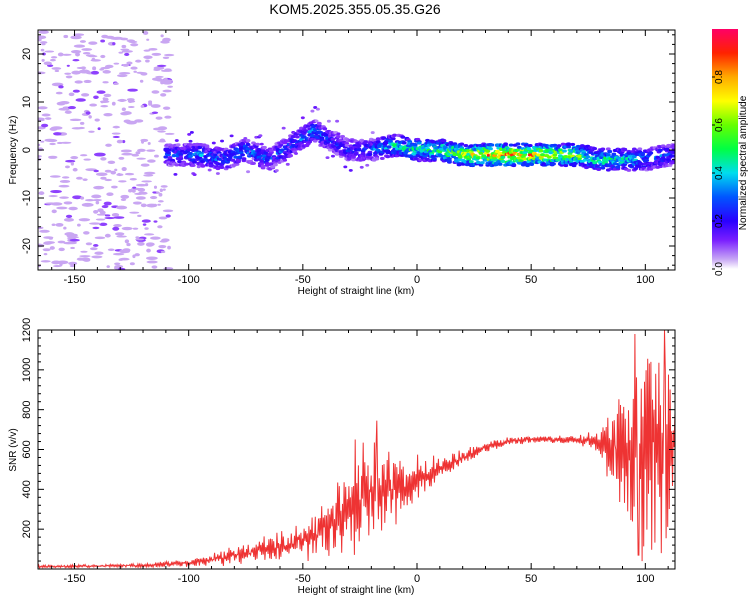 The height and width of the screenshot is (600, 750). What do you see at coordinates (75, 280) in the screenshot?
I see `spectrogram-x-tick-label: -150` at bounding box center [75, 280].